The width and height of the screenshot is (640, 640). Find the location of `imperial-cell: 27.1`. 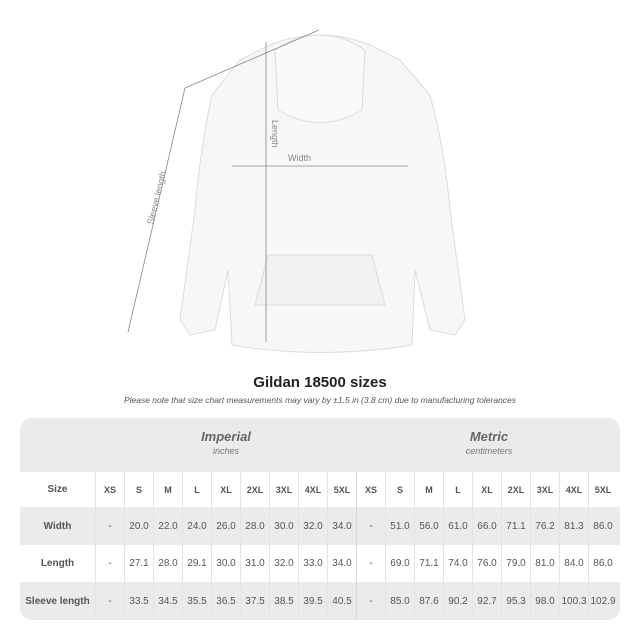

imperial-cell: 27.1 is located at coordinates (138, 563).